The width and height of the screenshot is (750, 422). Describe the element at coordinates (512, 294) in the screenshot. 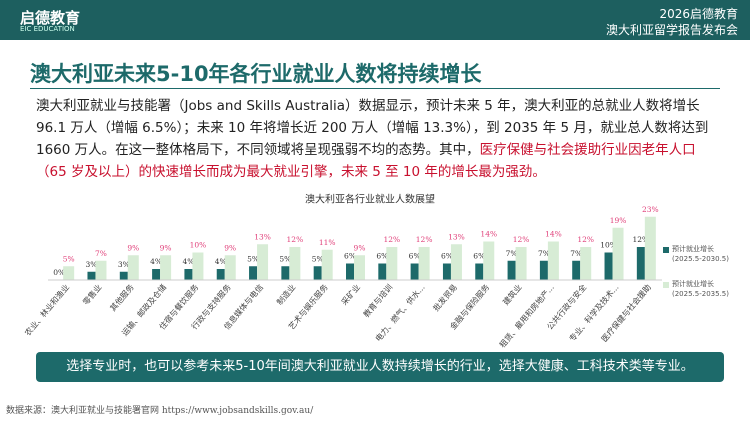

I see `x-tick-label: 建筑业` at that location.